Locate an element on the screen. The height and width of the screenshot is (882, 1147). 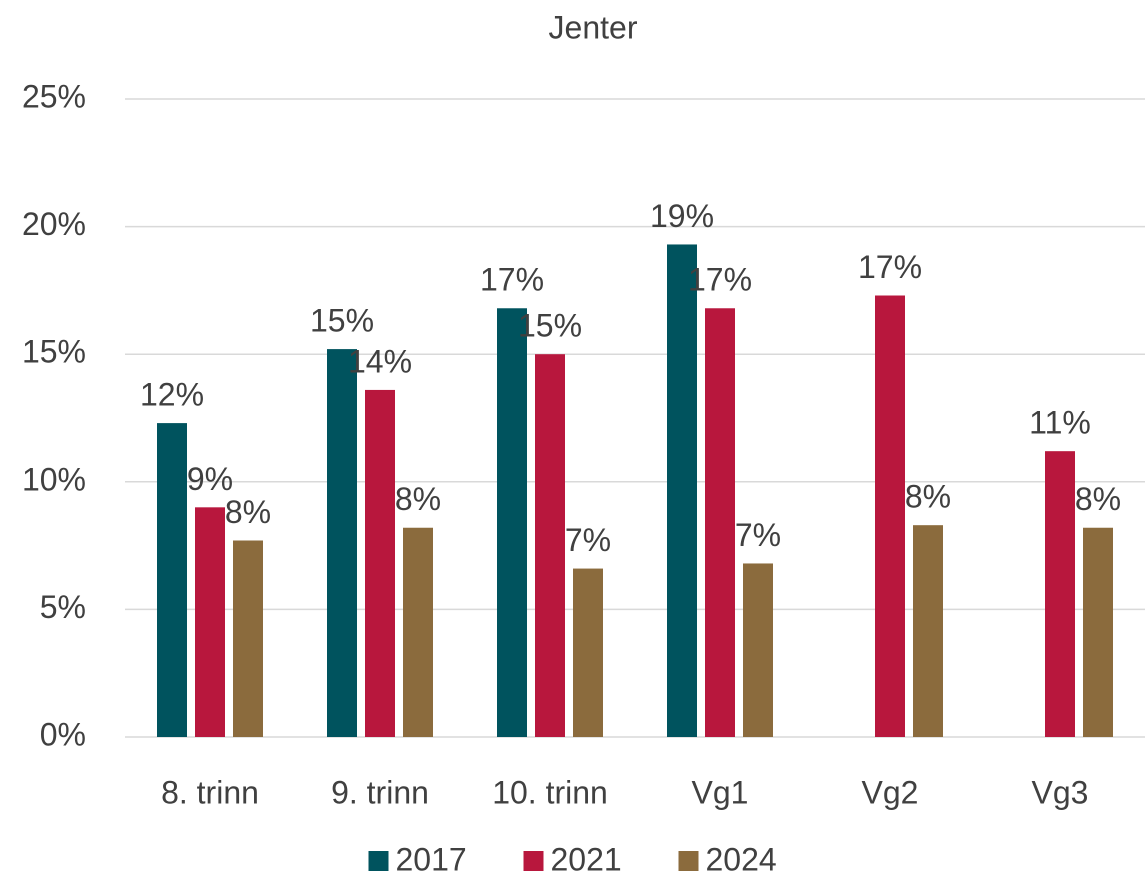
legend-label: 2021 is located at coordinates (586, 859).